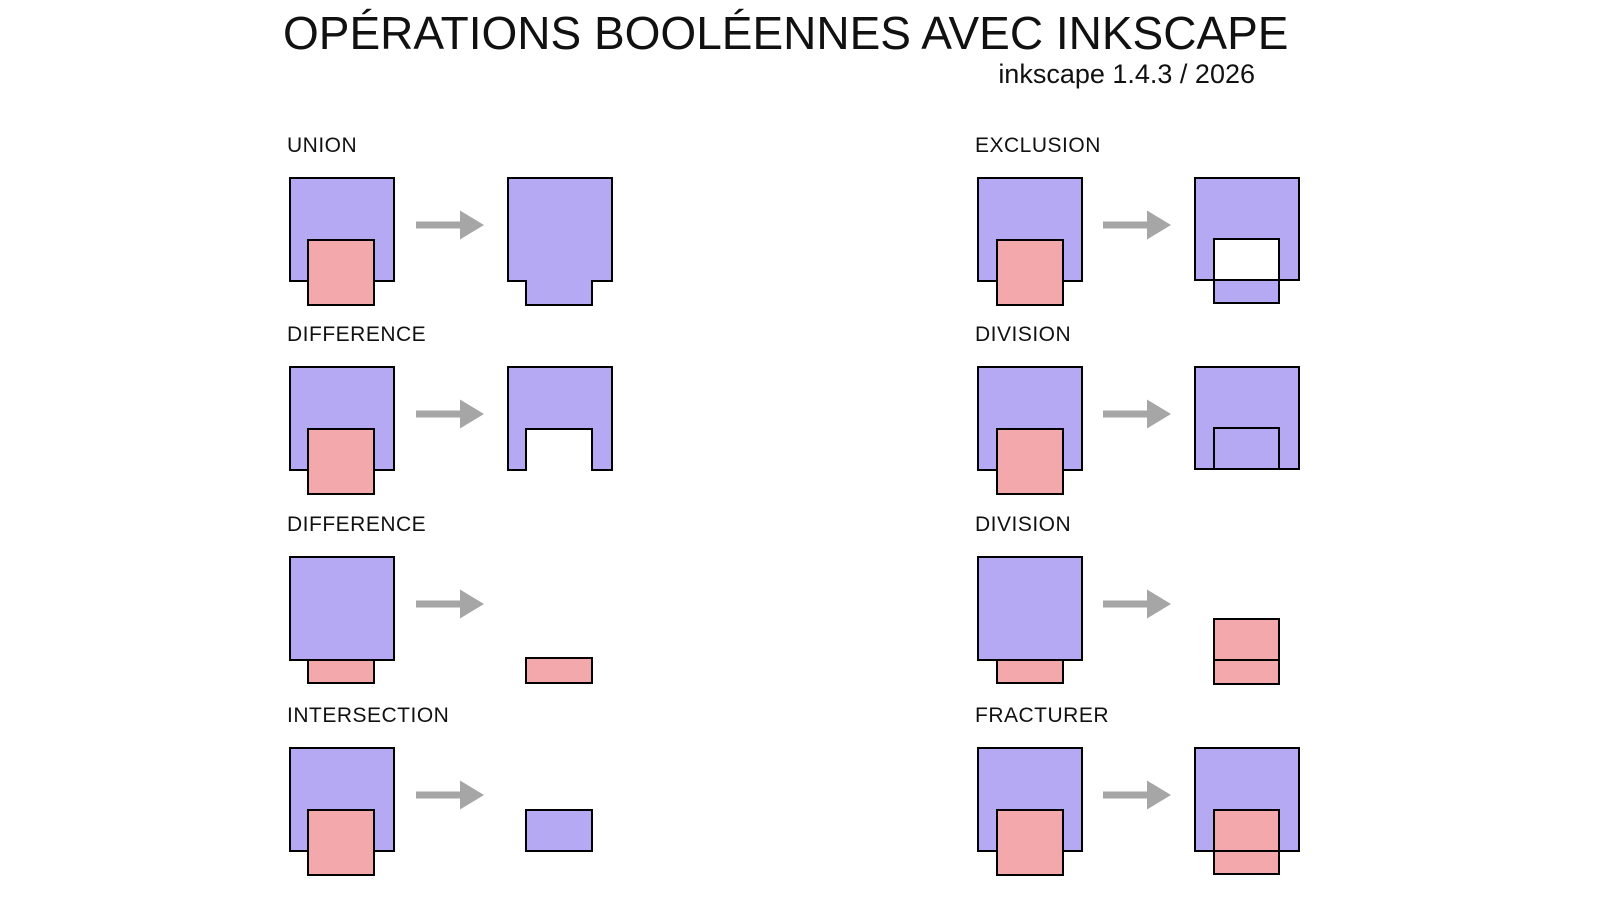 This screenshot has width=1600, height=900. Describe the element at coordinates (786, 33) in the screenshot. I see `poster-title: OPÉRATIONS BOOLÉENNES AVEC INKSCAPE` at that location.